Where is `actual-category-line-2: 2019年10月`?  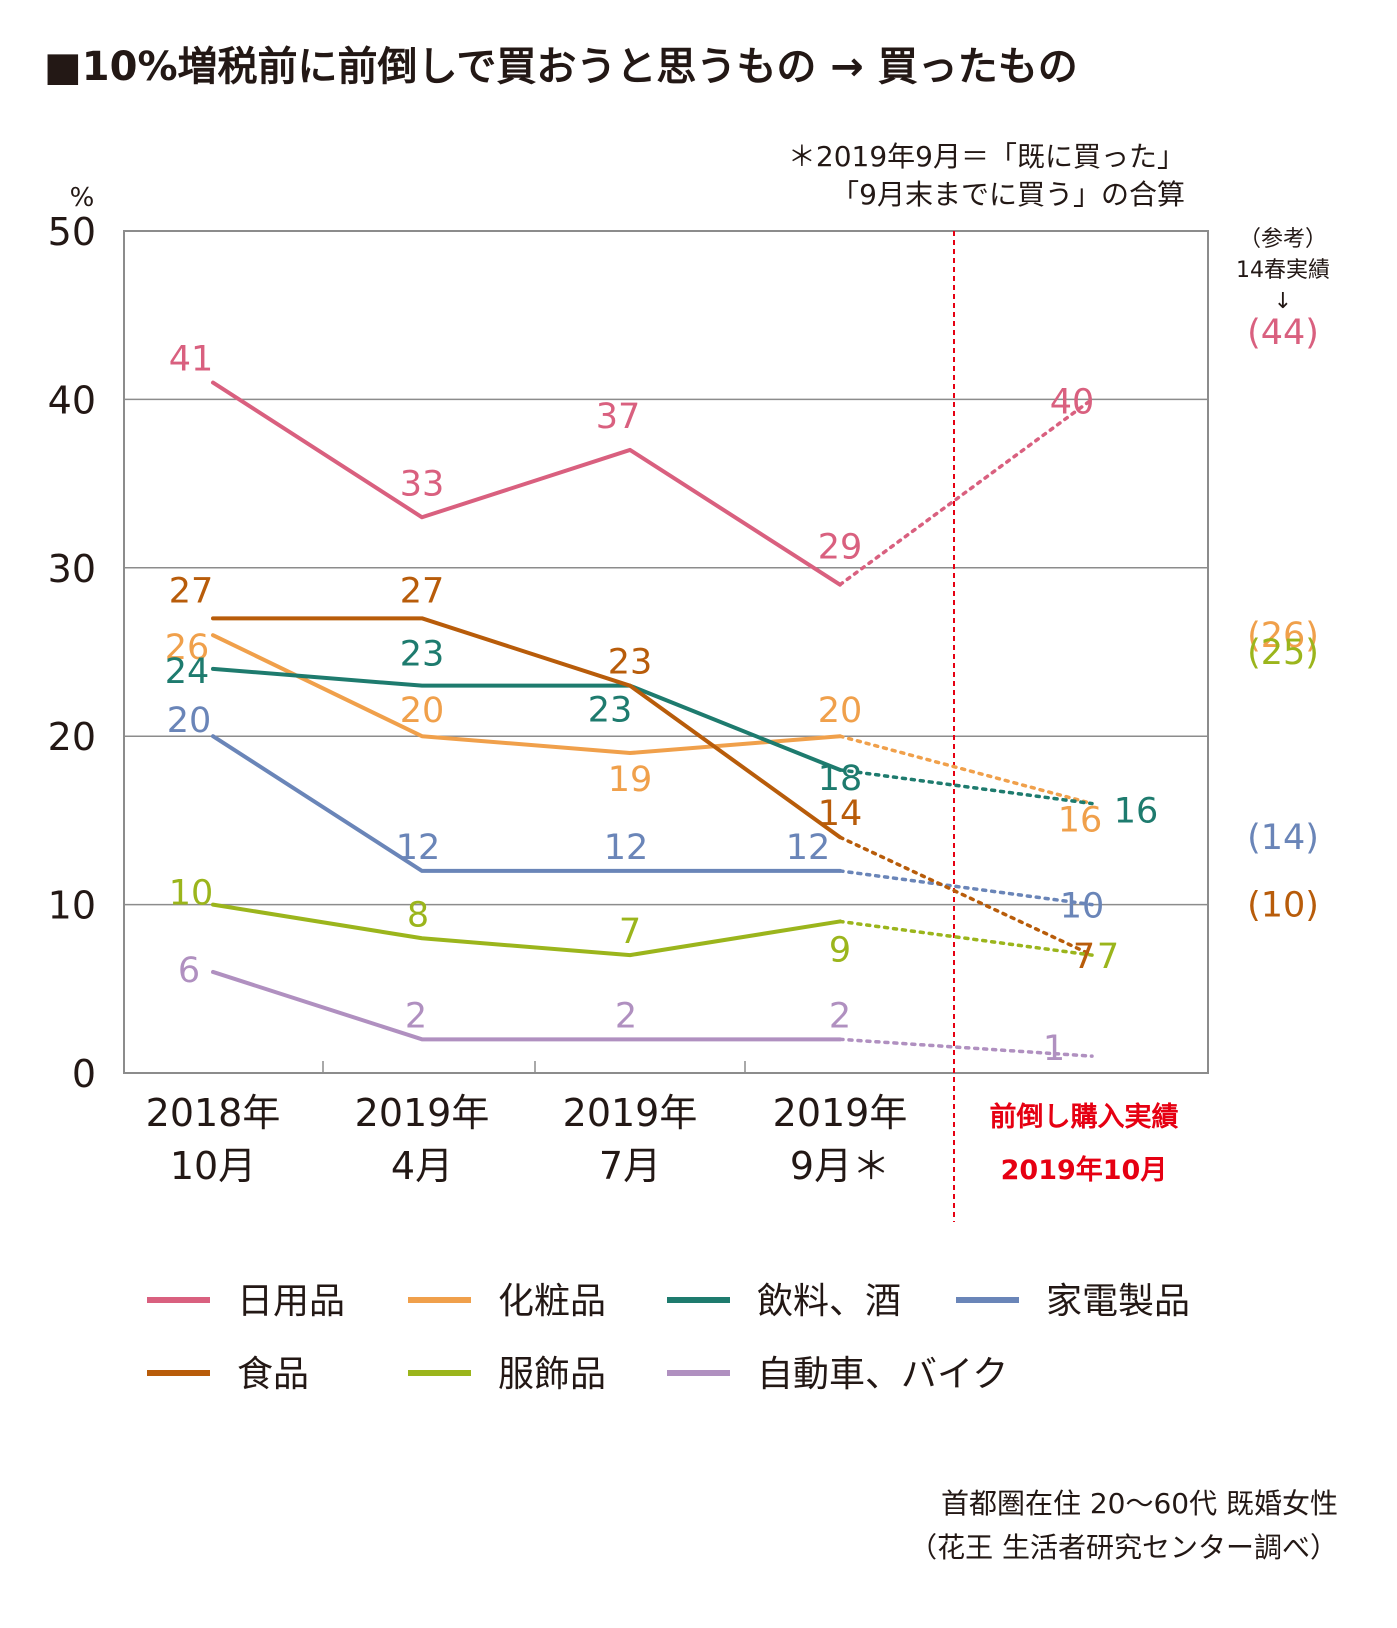
actual-category-line-2: 2019年10月 is located at coordinates (1084, 1170).